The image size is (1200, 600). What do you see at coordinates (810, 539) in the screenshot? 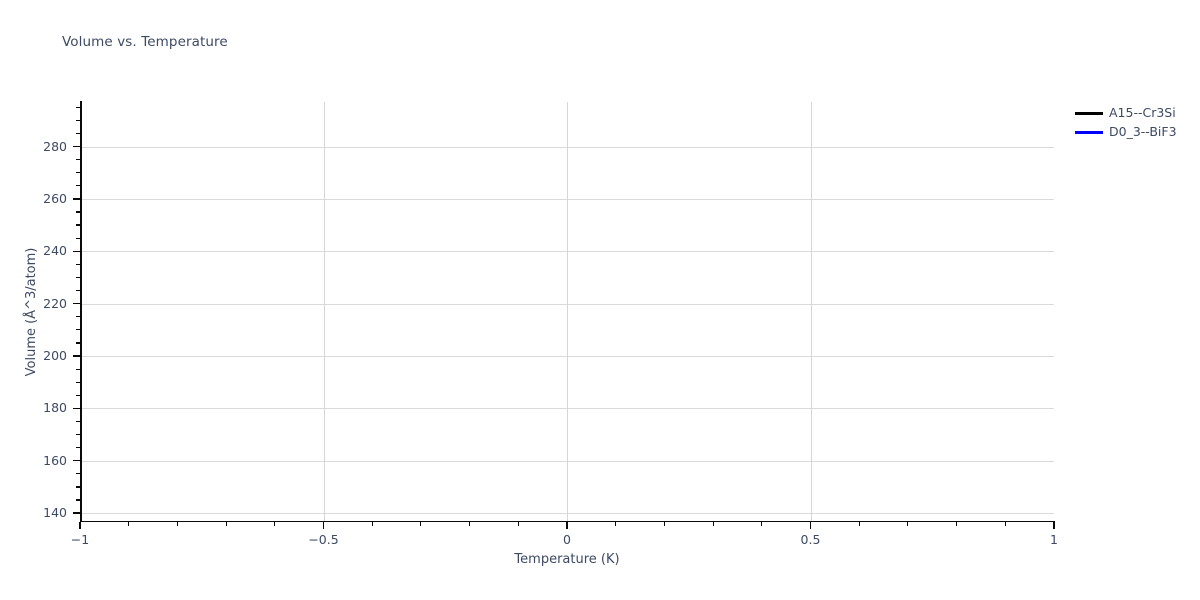
I see `x-axis-tick-label: 0.5` at bounding box center [810, 539].